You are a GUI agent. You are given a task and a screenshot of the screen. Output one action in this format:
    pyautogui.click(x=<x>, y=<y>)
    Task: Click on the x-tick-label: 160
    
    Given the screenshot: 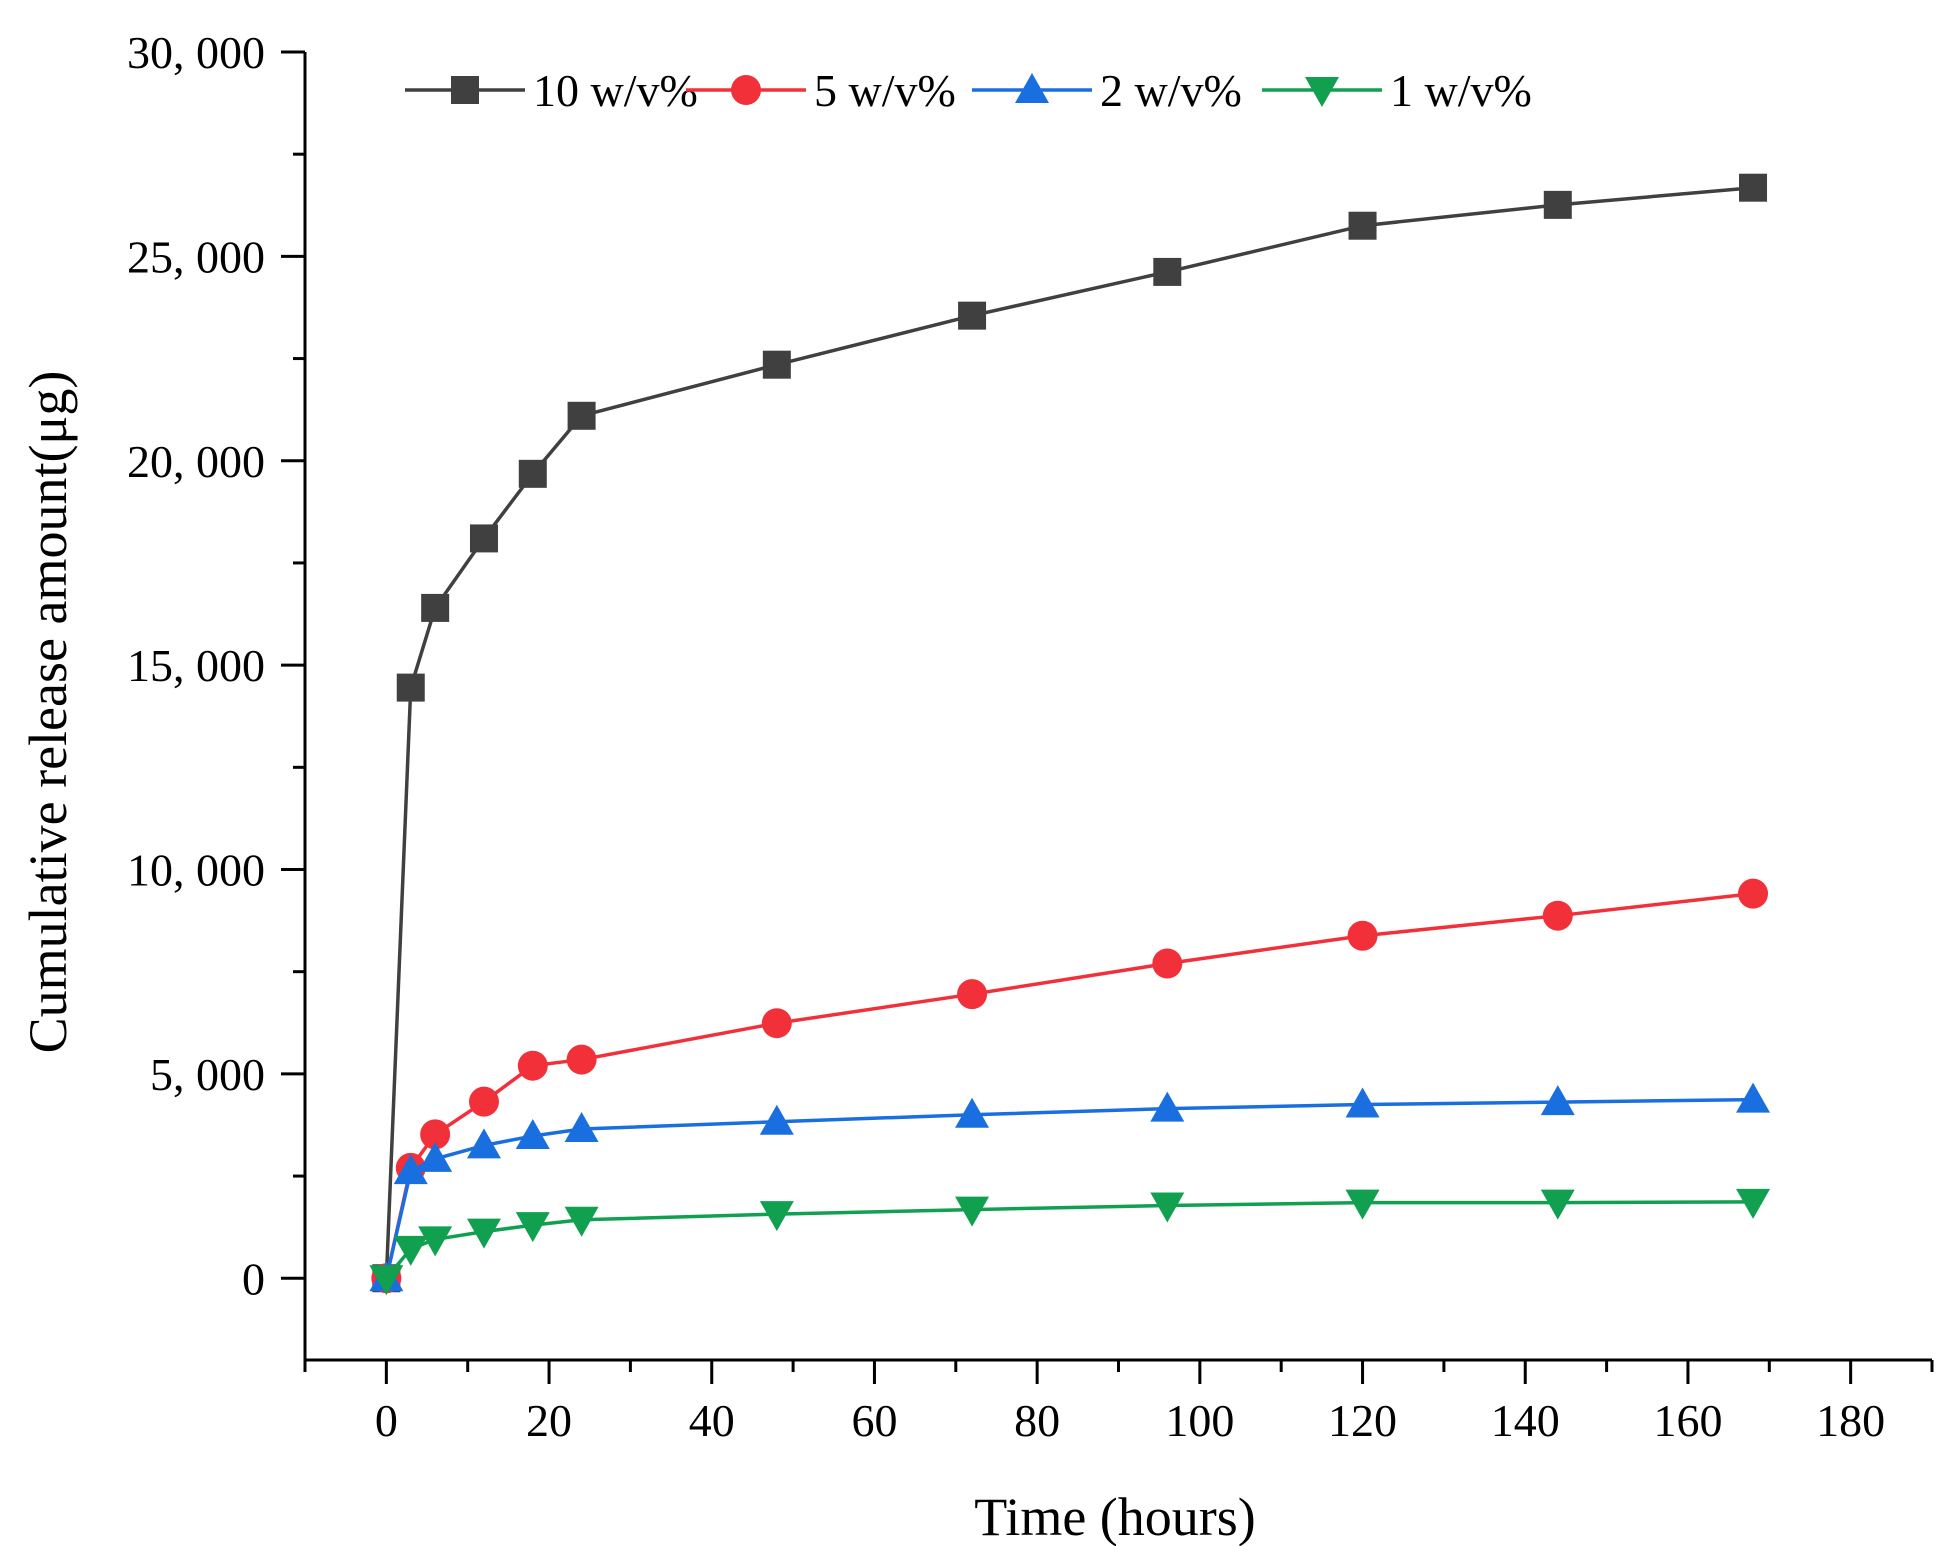 What is the action you would take?
    pyautogui.click(x=1687, y=1420)
    